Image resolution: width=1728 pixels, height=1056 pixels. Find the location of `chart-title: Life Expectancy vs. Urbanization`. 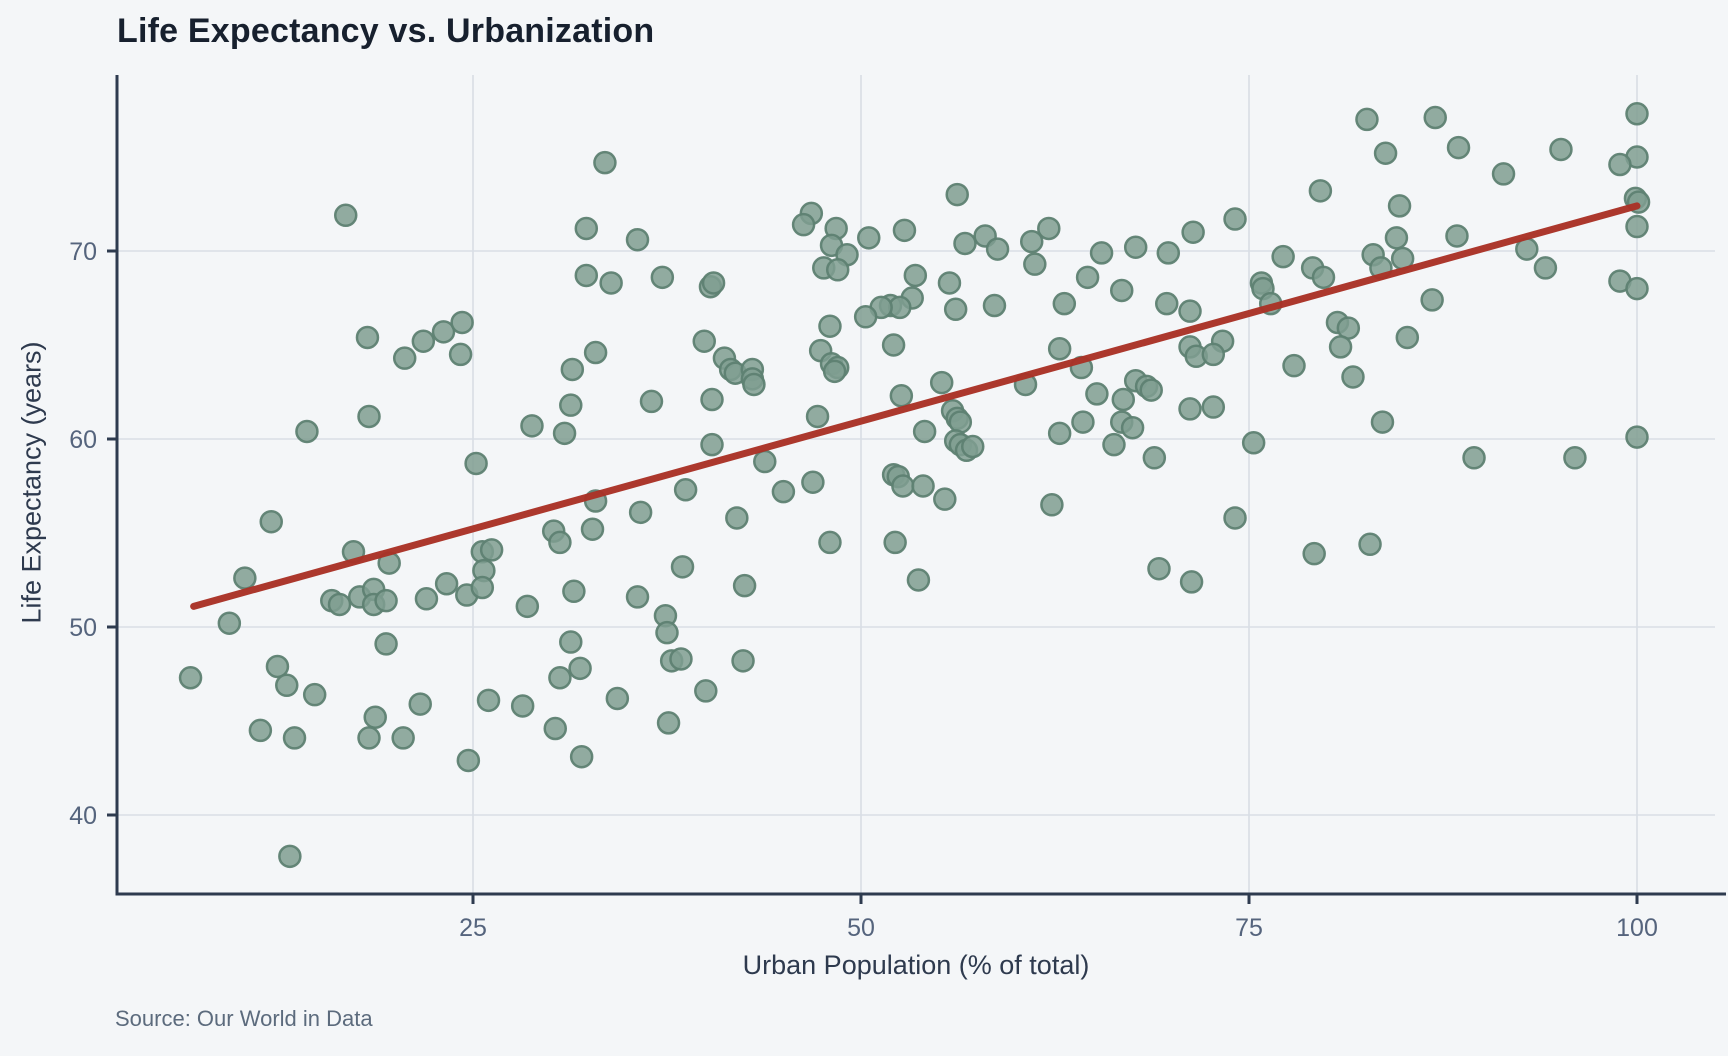

chart-title: Life Expectancy vs. Urbanization is located at coordinates (386, 31).